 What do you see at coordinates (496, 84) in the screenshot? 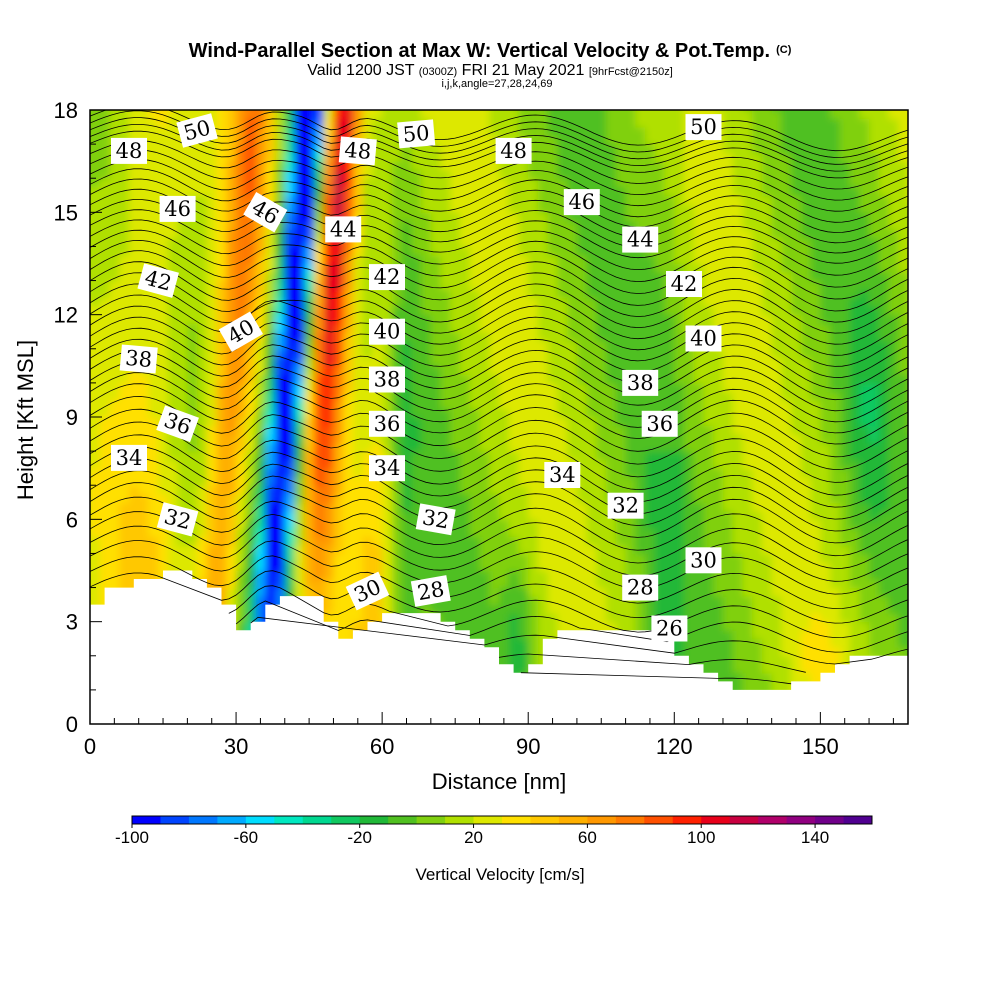
I see `chart-indices: i,j,k,angle=27,28,24,69` at bounding box center [496, 84].